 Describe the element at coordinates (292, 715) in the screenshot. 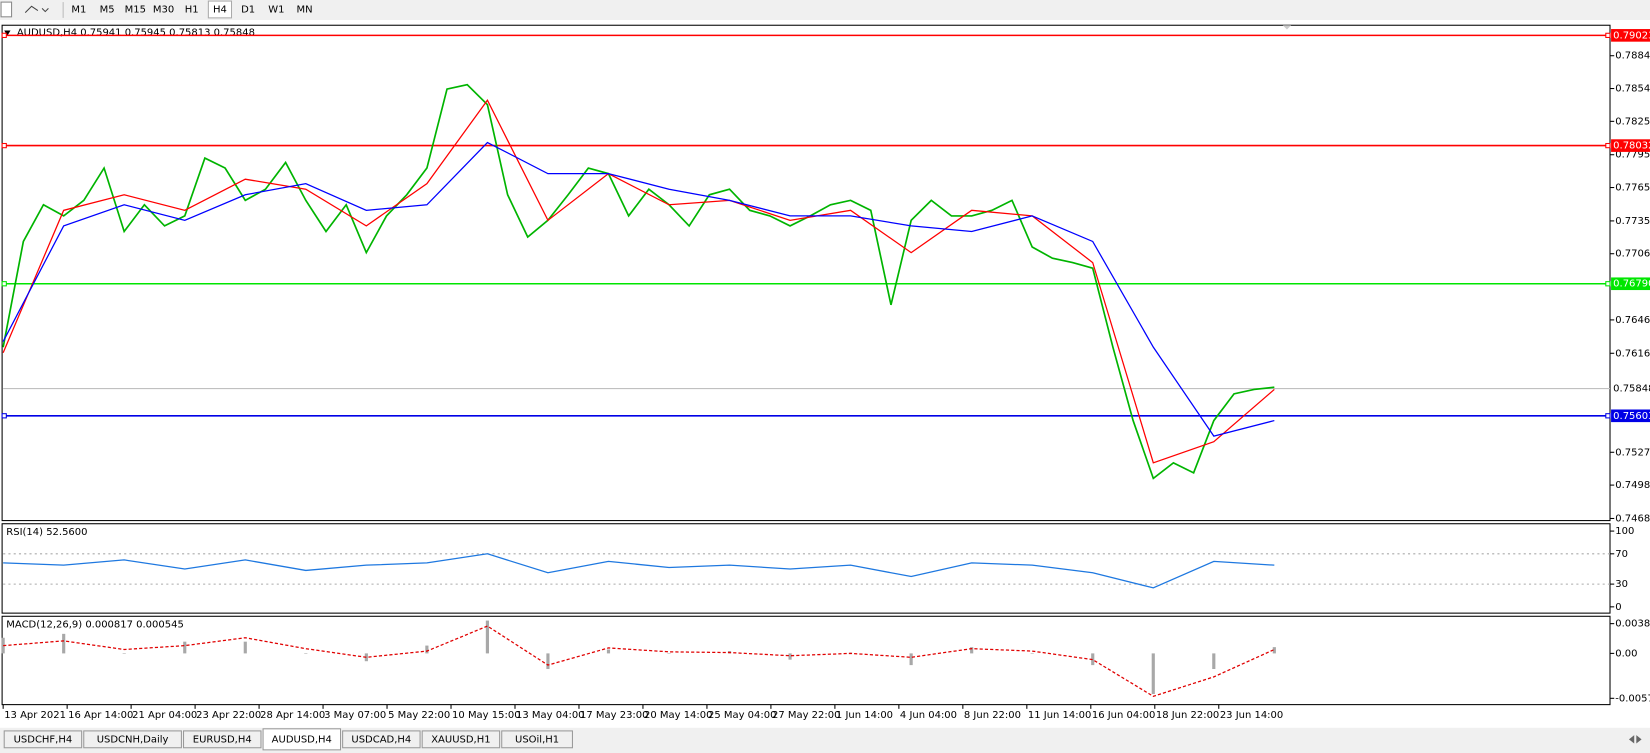

I see `x-tick-label: 28 Apr 14:00` at that location.